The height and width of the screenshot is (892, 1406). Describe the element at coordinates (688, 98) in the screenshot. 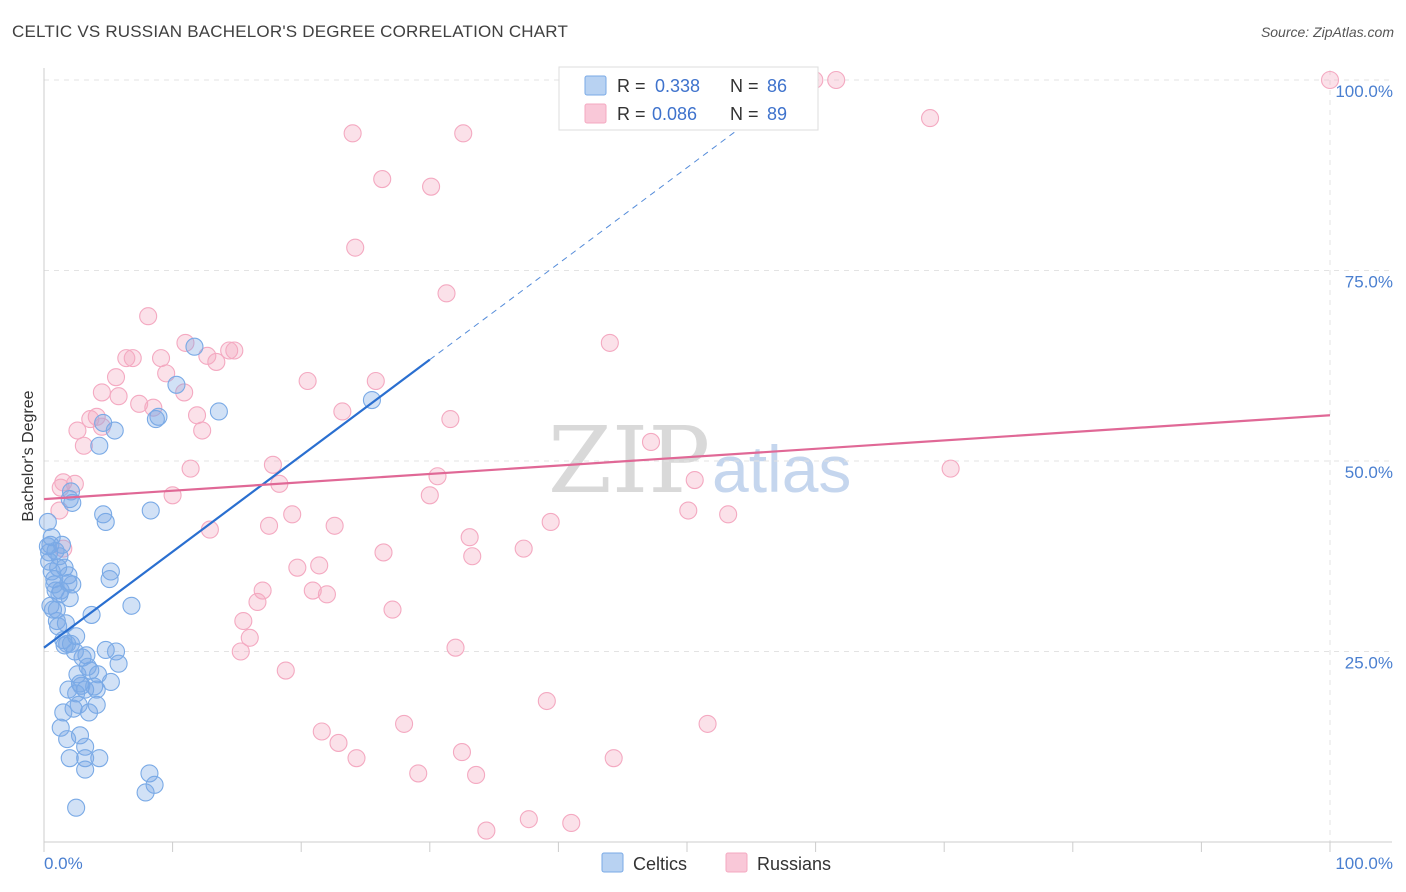

I see `legend: R = 0.338 N = 86 R = 0.086 N = 89` at that location.